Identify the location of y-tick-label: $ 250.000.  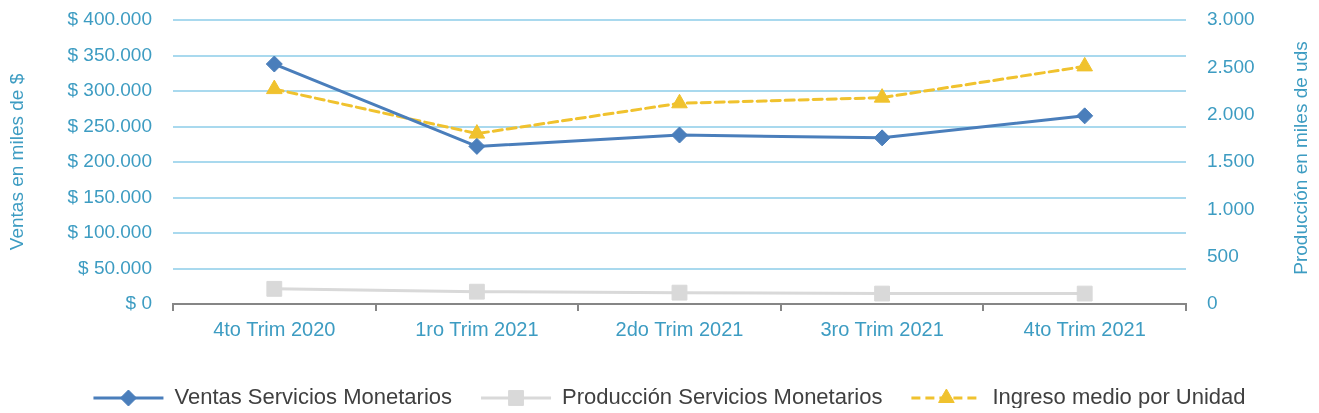
(109, 125).